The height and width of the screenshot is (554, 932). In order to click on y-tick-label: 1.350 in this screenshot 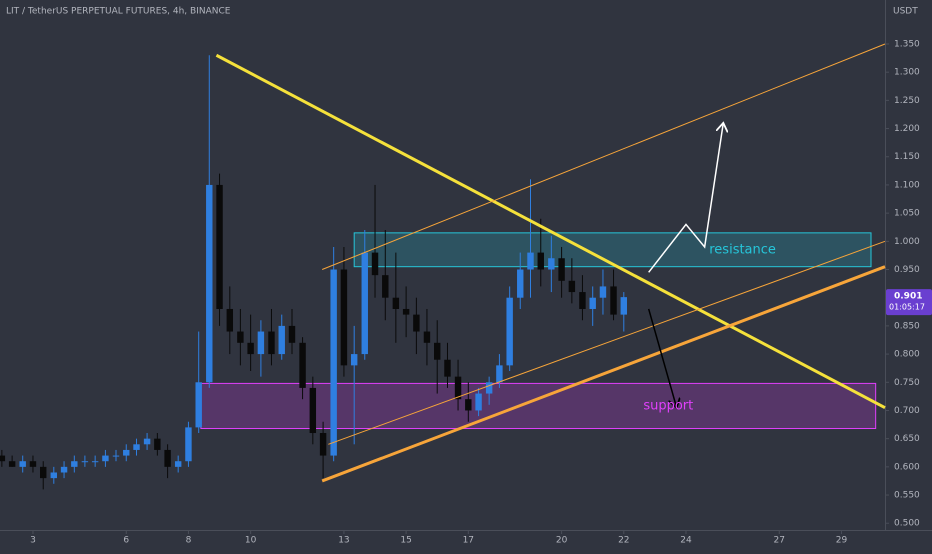, I will do `click(907, 44)`.